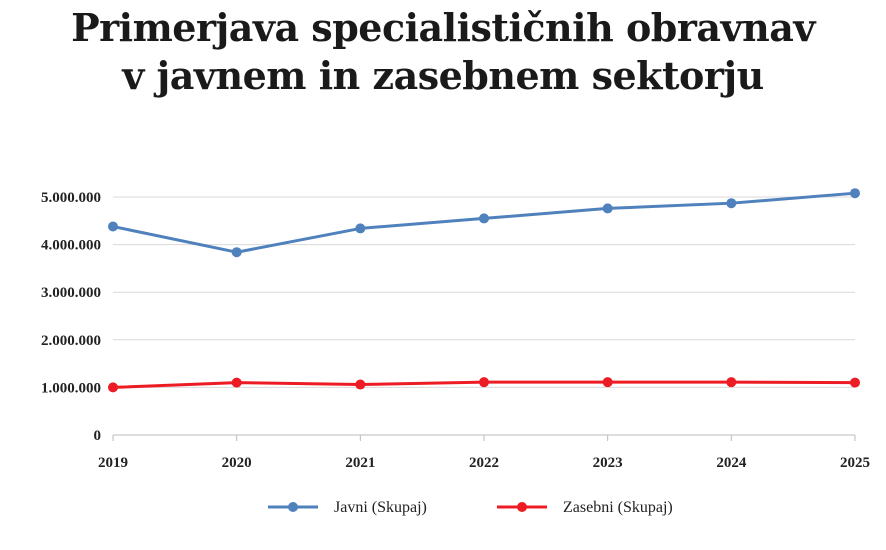 The image size is (886, 550). Describe the element at coordinates (731, 463) in the screenshot. I see `x-tick-label: 2024` at that location.